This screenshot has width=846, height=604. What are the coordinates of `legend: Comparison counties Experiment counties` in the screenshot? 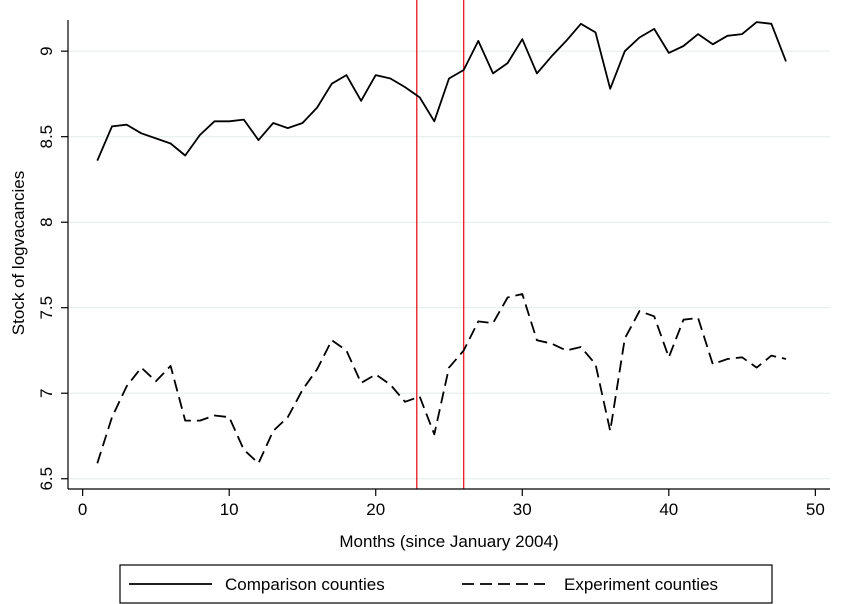 It's located at (446, 584).